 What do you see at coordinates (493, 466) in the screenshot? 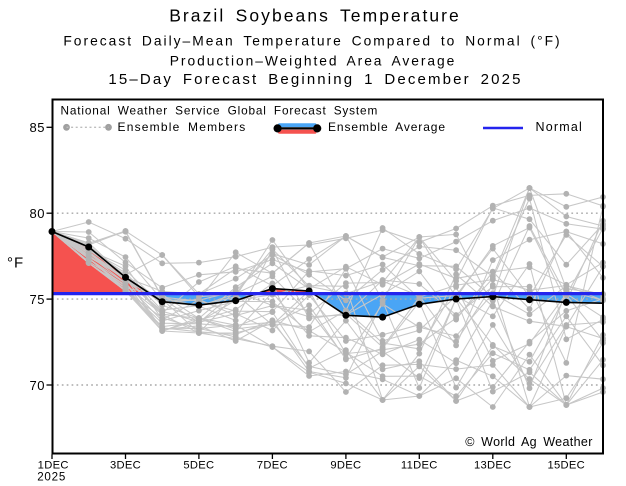
I see `svg-text: 13DEC` at bounding box center [493, 466].